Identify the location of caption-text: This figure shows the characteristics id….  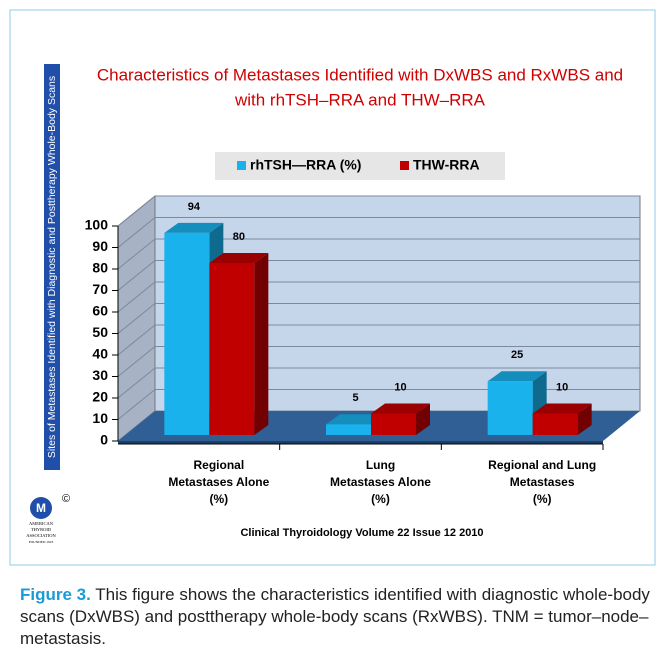
(335, 616).